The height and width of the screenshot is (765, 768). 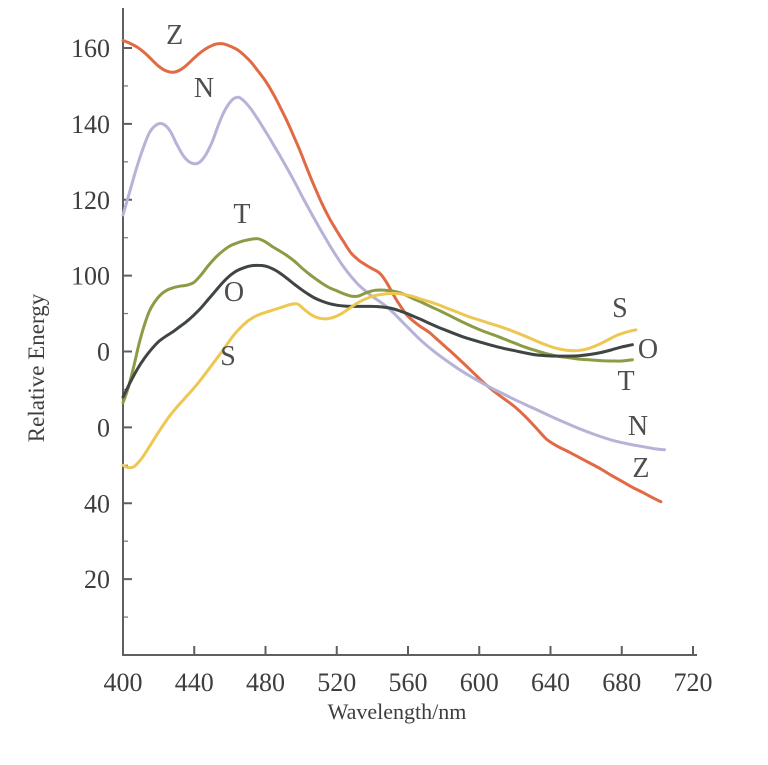 I want to click on curve-label-Z-left: Z, so click(x=174, y=35).